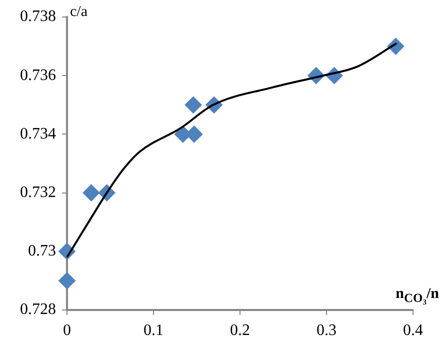 The image size is (445, 364). I want to click on x-axis-title: n$_{CO₃}$/n, so click(417, 296).